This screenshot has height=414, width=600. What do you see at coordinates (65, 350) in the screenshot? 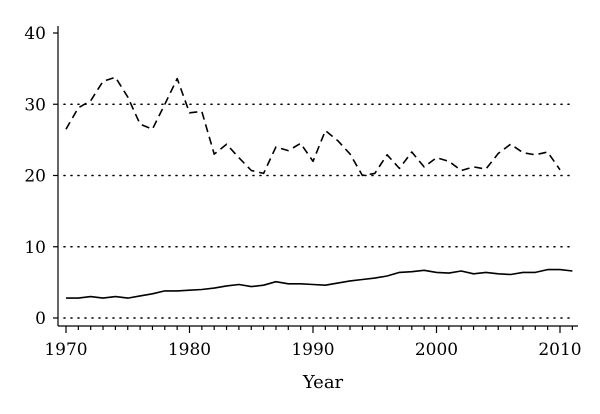
I see `x-tick-label: 1970` at bounding box center [65, 350].